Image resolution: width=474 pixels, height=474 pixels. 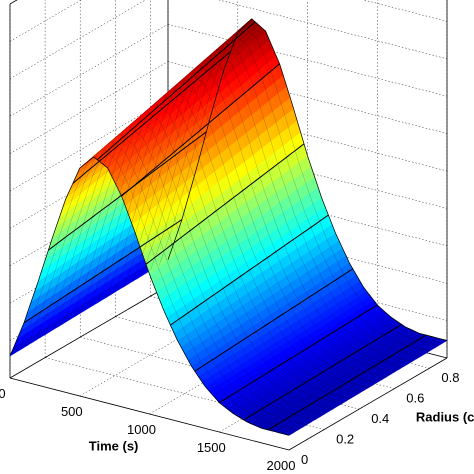 What do you see at coordinates (3, 393) in the screenshot?
I see `x-tick-label: 0` at bounding box center [3, 393].